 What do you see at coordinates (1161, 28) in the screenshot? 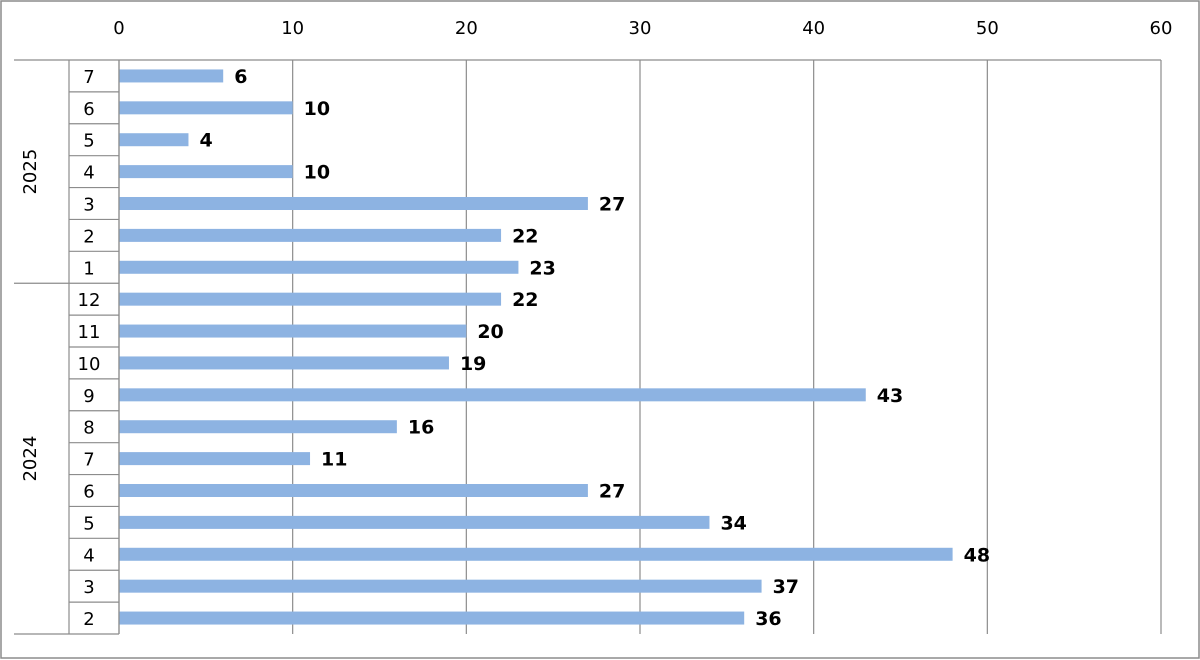
I see `x-tick-label: 60` at bounding box center [1161, 28].